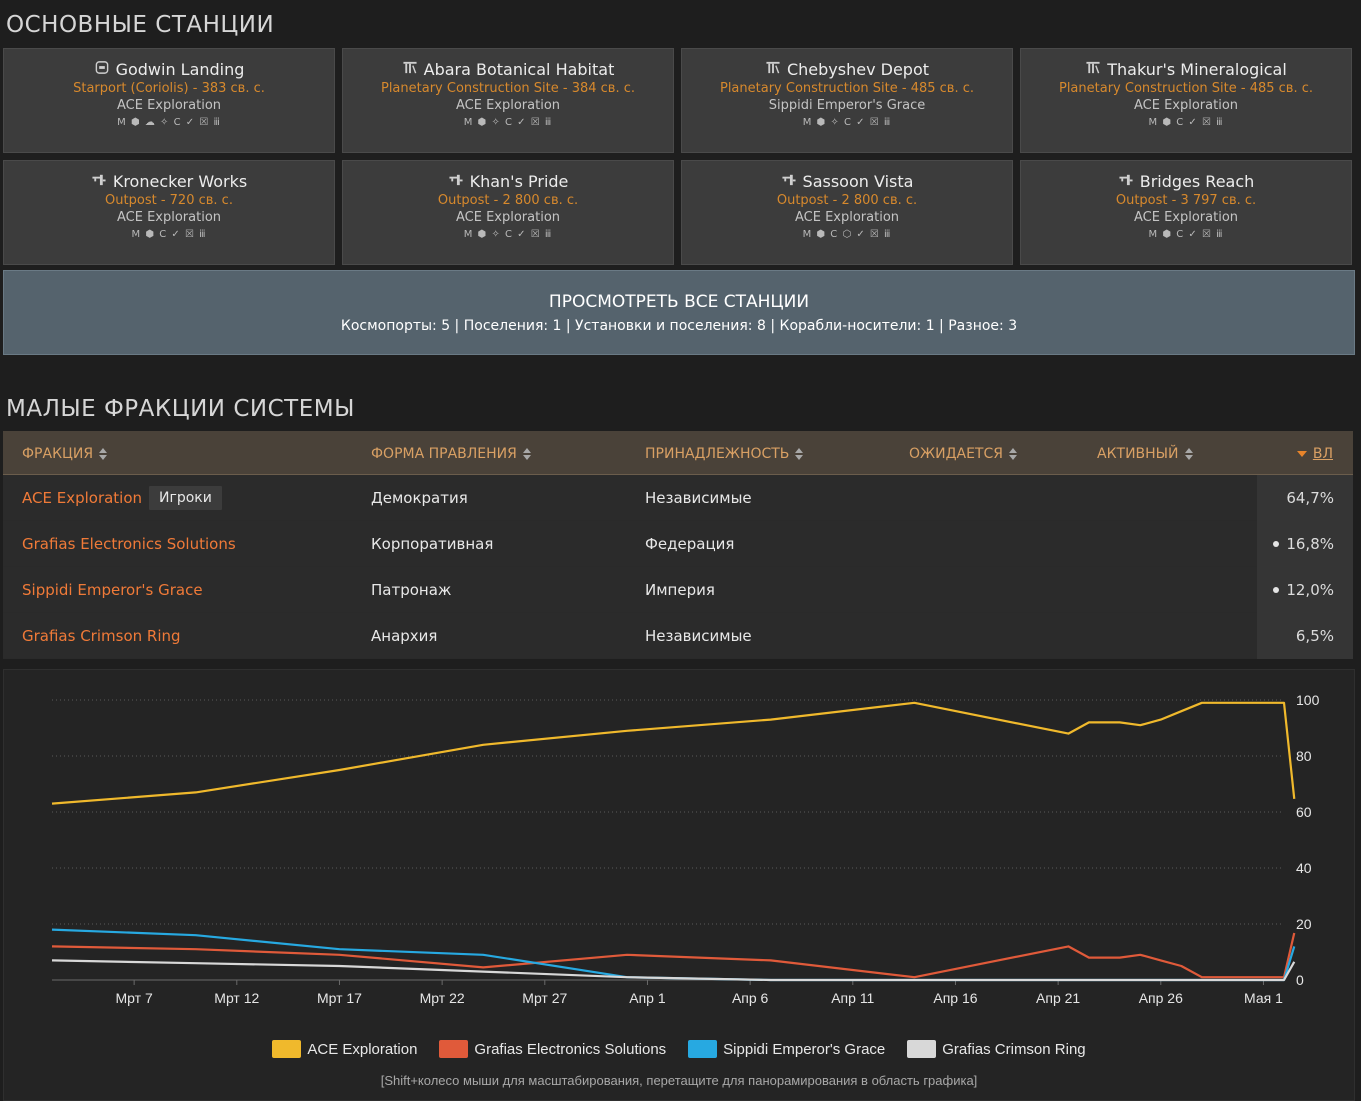 The image size is (1361, 1101). I want to click on station-name-row: Abara Botanical Habitat, so click(508, 69).